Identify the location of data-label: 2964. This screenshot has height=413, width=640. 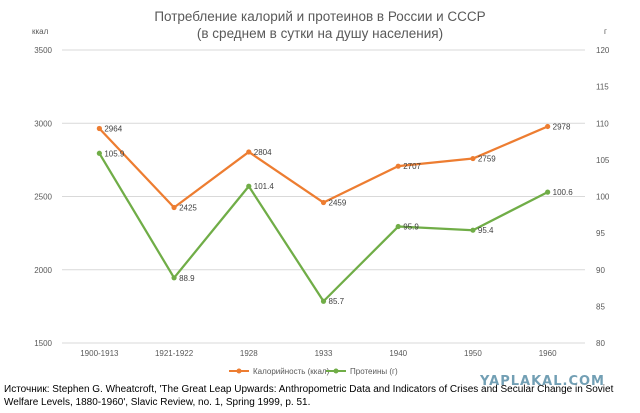
(113, 129).